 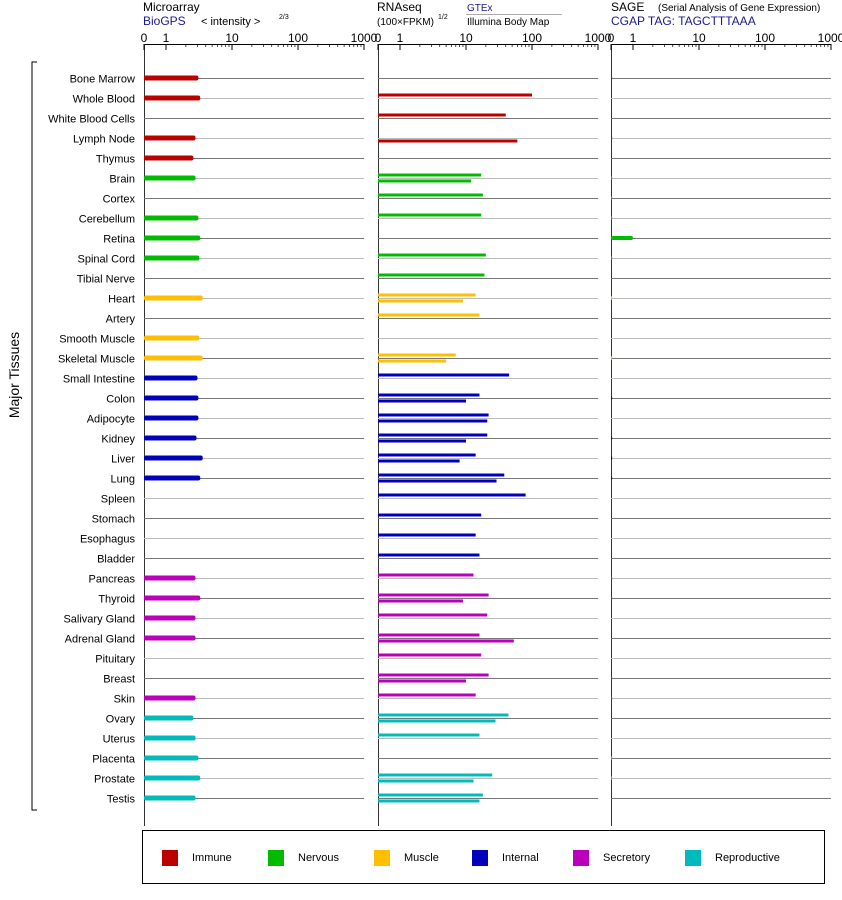 I want to click on legend-item-internal: Internal, so click(x=505, y=858).